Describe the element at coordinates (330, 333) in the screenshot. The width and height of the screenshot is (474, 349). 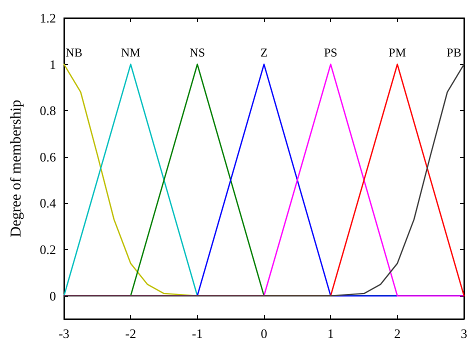
I see `x-tick-label: 1` at that location.